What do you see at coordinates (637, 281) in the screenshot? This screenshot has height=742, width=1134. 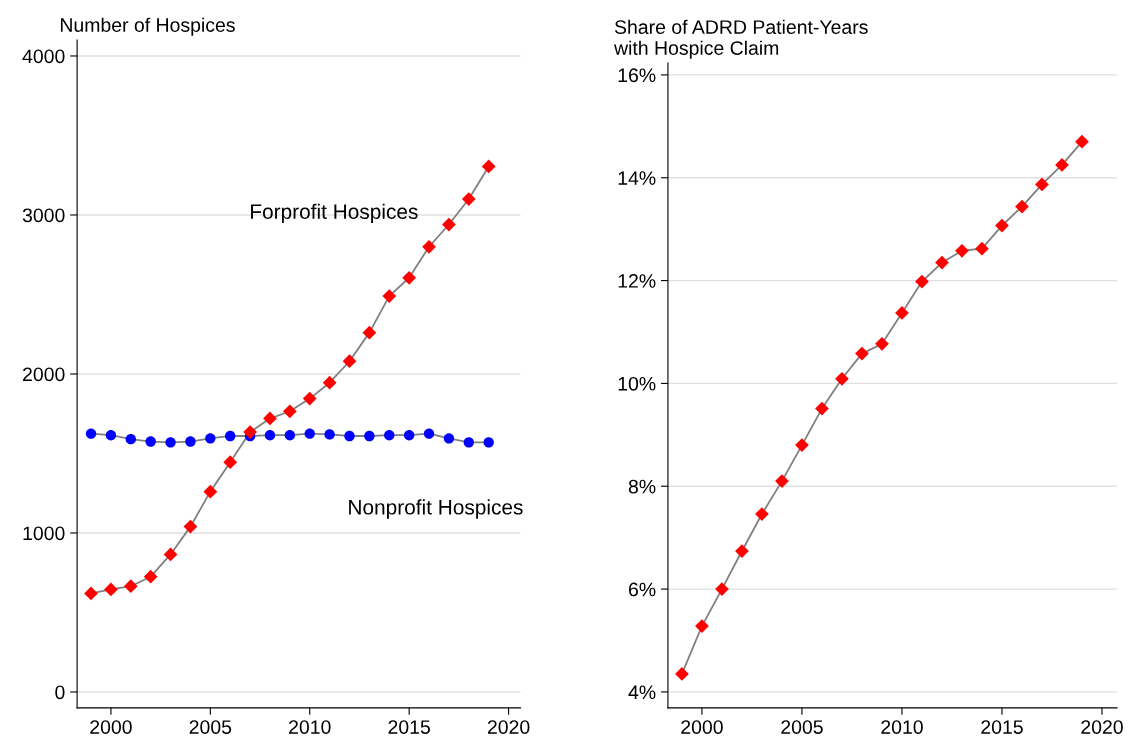 I see `y-tick-label: 12%` at bounding box center [637, 281].